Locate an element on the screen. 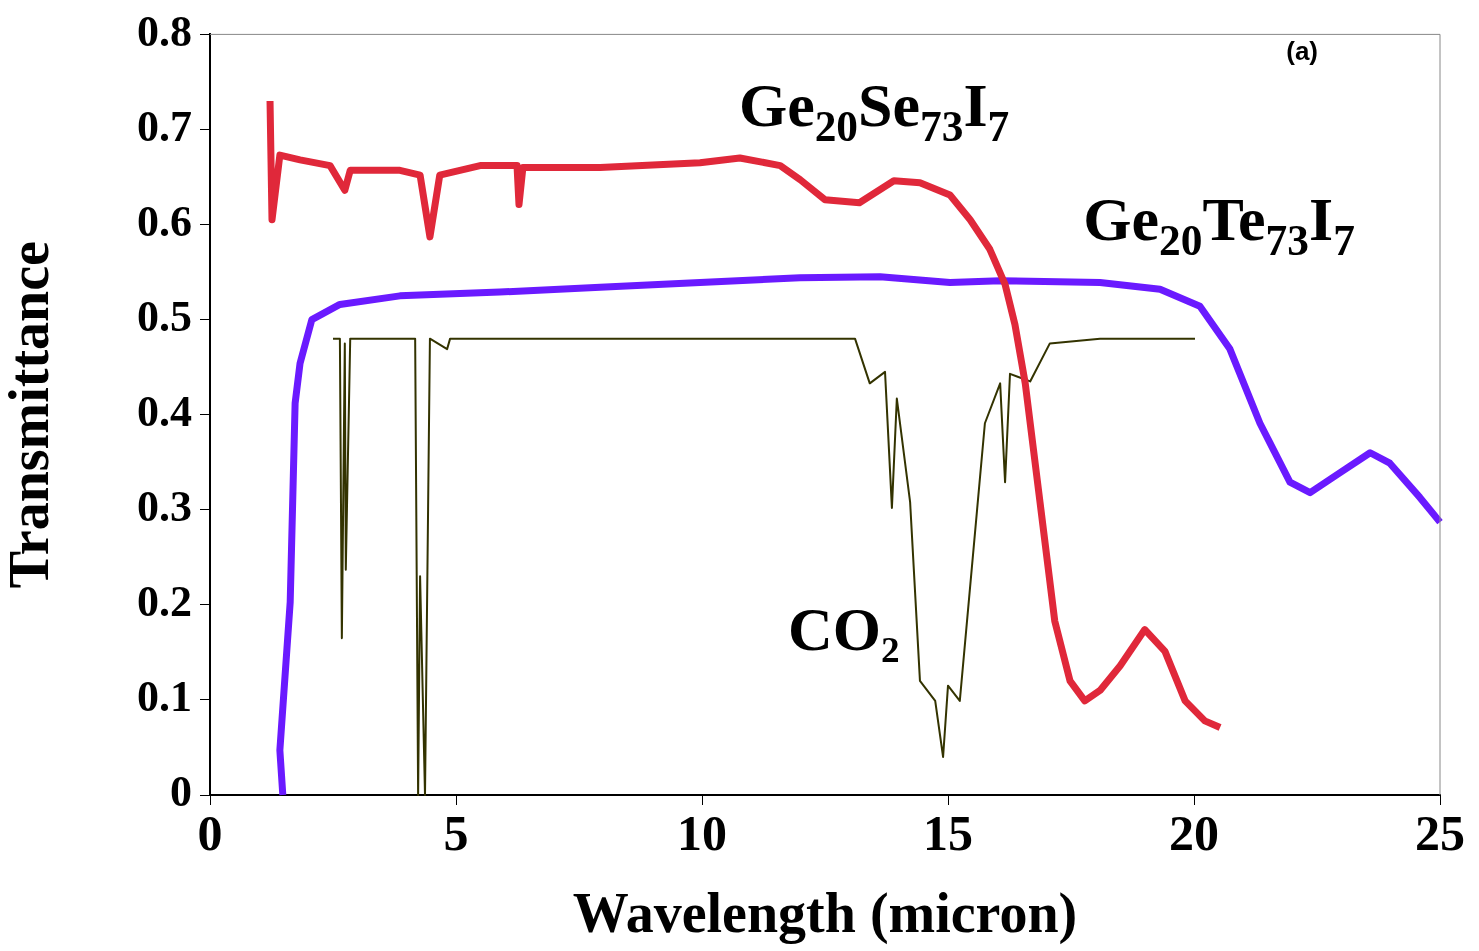 The image size is (1479, 951). x-tick-label: 15 is located at coordinates (948, 832).